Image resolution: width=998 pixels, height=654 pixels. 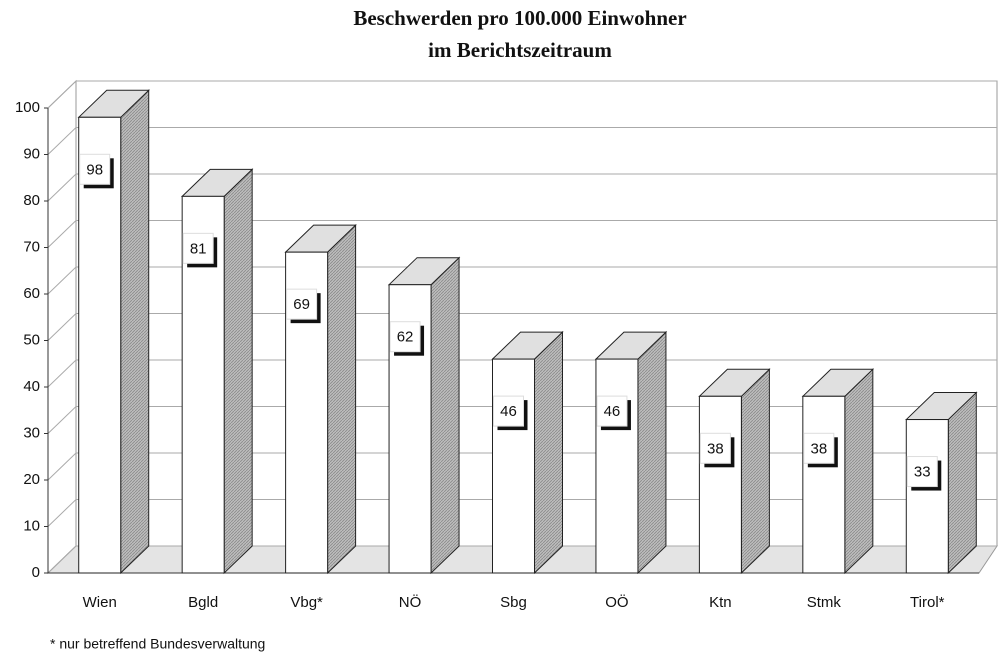 What do you see at coordinates (31, 200) in the screenshot?
I see `y-tick-label: 80` at bounding box center [31, 200].